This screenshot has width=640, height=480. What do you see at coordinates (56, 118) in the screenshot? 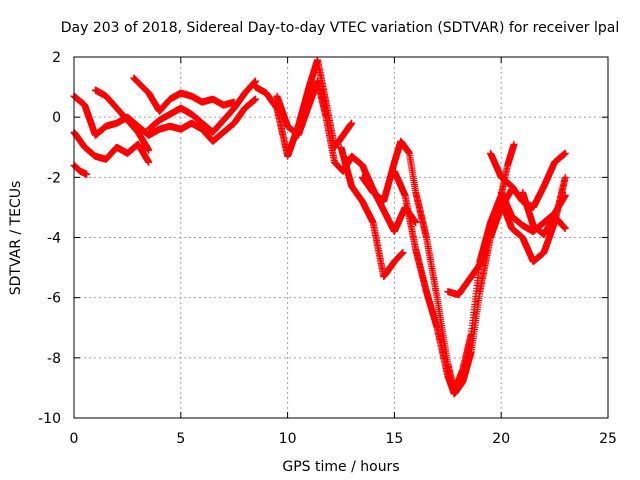
I see `y-tick-label: 0` at bounding box center [56, 118].